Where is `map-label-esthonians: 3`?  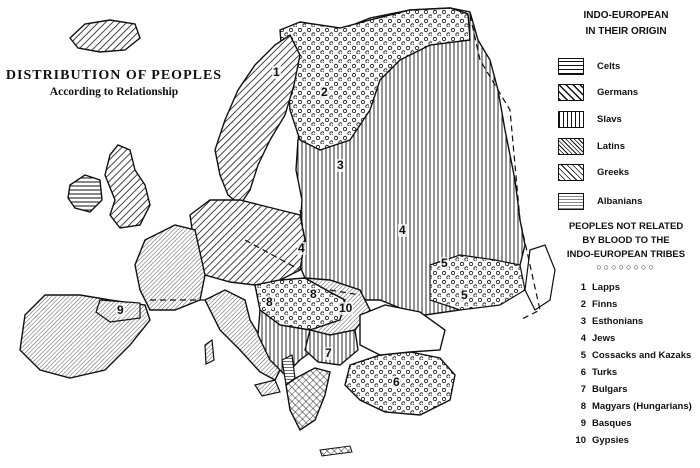
map-label-esthonians: 3 is located at coordinates (340, 165).